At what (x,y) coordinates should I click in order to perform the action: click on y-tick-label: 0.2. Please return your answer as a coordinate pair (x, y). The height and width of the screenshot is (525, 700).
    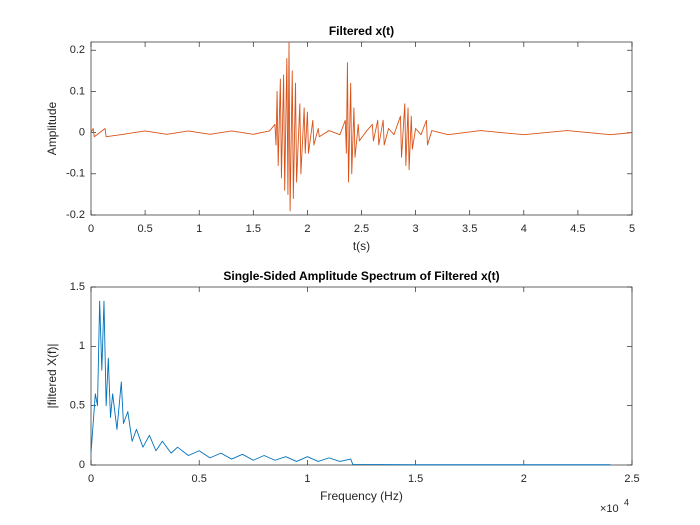
    Looking at the image, I should click on (77, 50).